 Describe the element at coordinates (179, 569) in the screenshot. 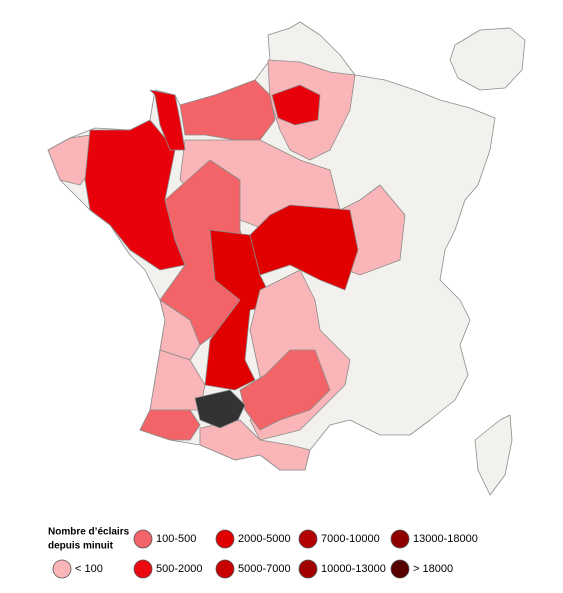

I see `legend-label: 500-2000` at that location.